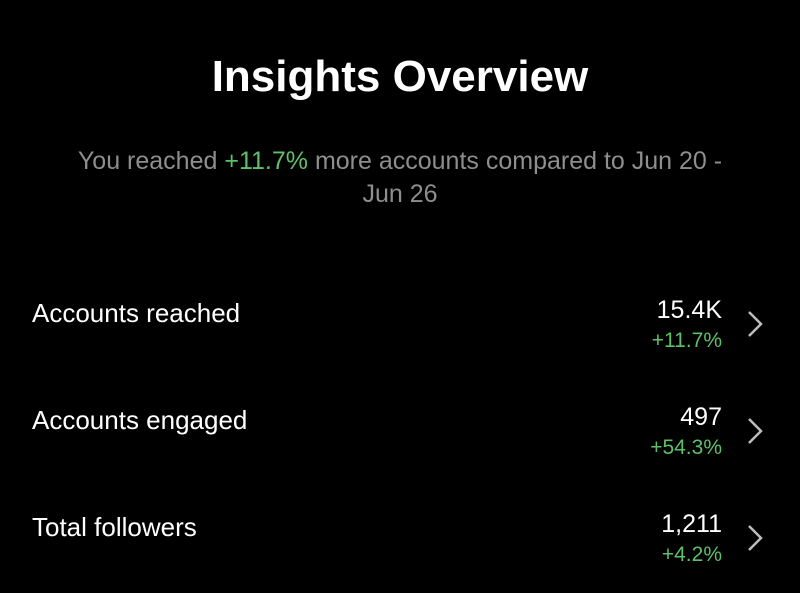 The image size is (800, 593). Describe the element at coordinates (136, 313) in the screenshot. I see `row-label: Accounts reached` at that location.